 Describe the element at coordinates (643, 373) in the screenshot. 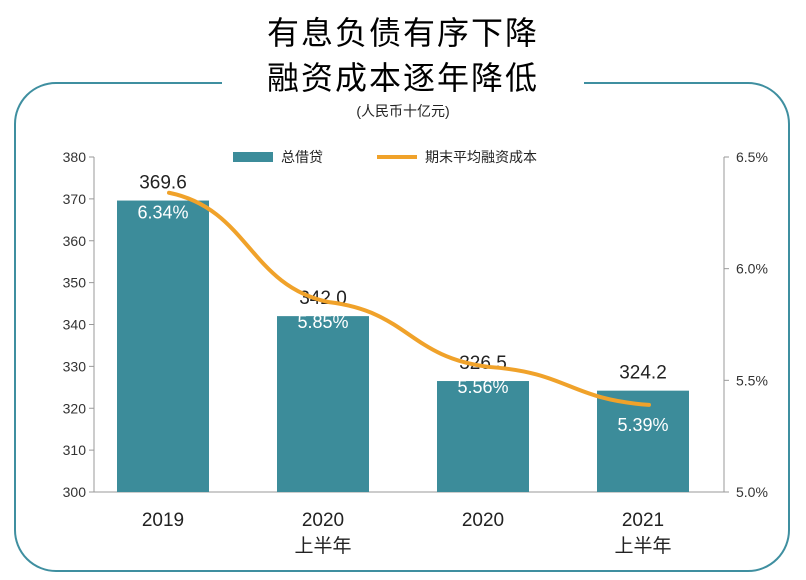

I see `bar-value-label: 324.2` at that location.